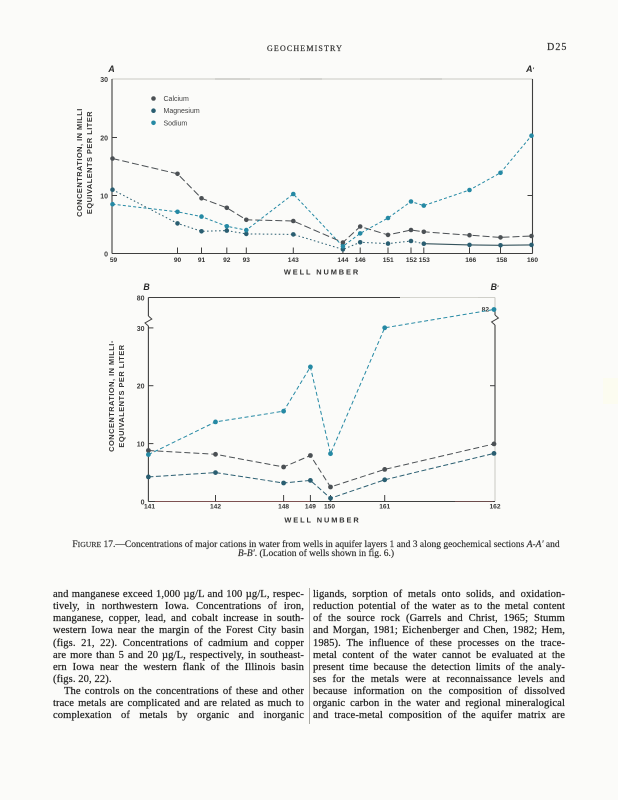  Describe the element at coordinates (178, 260) in the screenshot. I see `svg-text: 90` at that location.